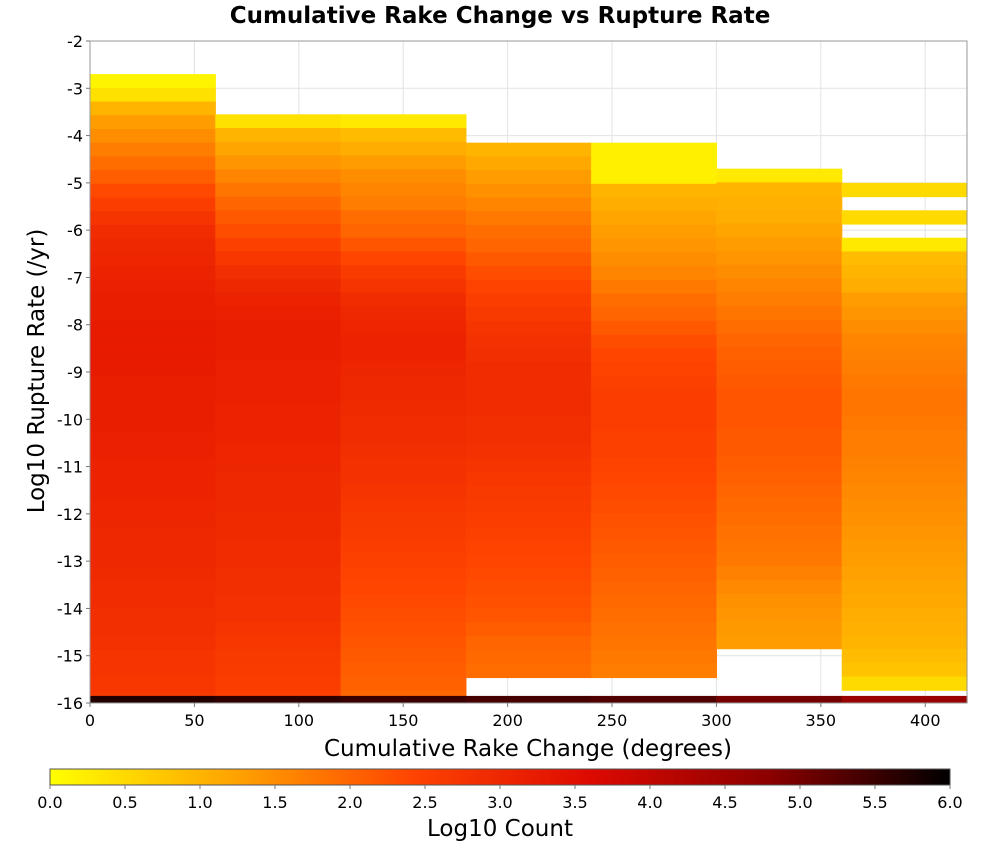 The height and width of the screenshot is (850, 1000). Describe the element at coordinates (499, 802) in the screenshot. I see `colorbar-tick-label: 3.0` at that location.